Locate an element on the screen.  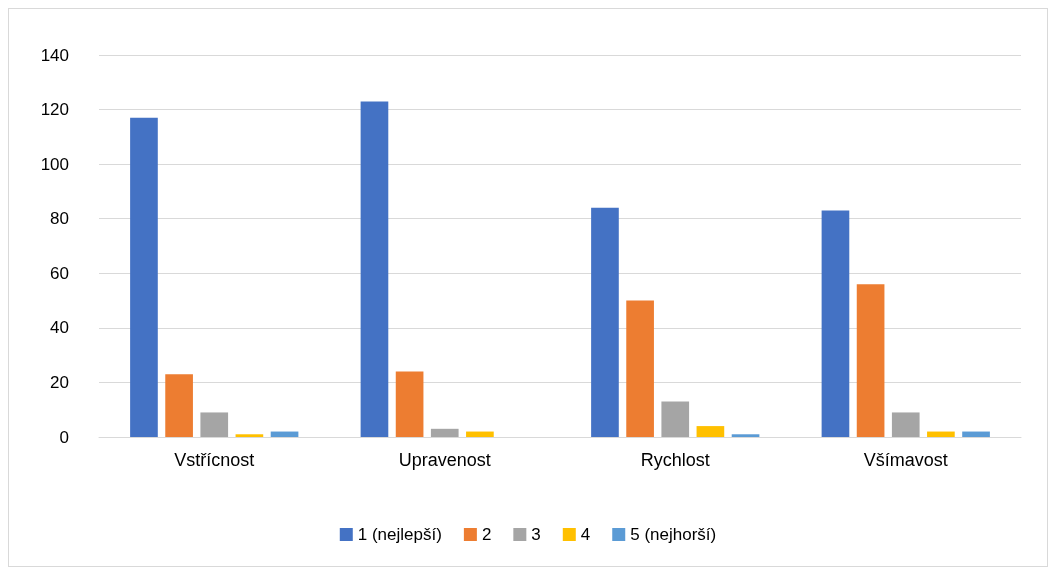
legend-label: 1 (nejlepší) is located at coordinates (399, 534).